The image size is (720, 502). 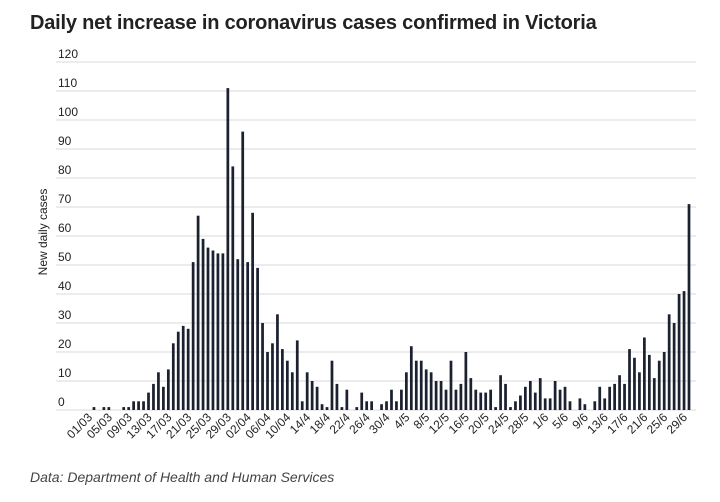 I want to click on y-tick-label: 90, so click(x=65, y=141).